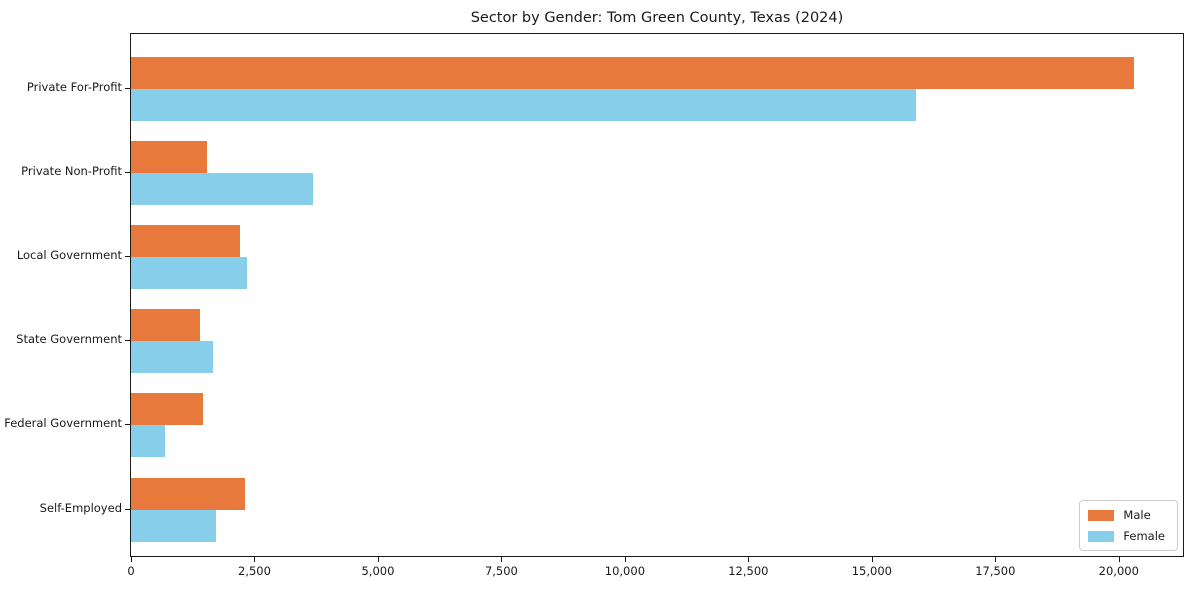 The height and width of the screenshot is (600, 1200). Describe the element at coordinates (172, 357) in the screenshot. I see `bar-female-state-government` at that location.